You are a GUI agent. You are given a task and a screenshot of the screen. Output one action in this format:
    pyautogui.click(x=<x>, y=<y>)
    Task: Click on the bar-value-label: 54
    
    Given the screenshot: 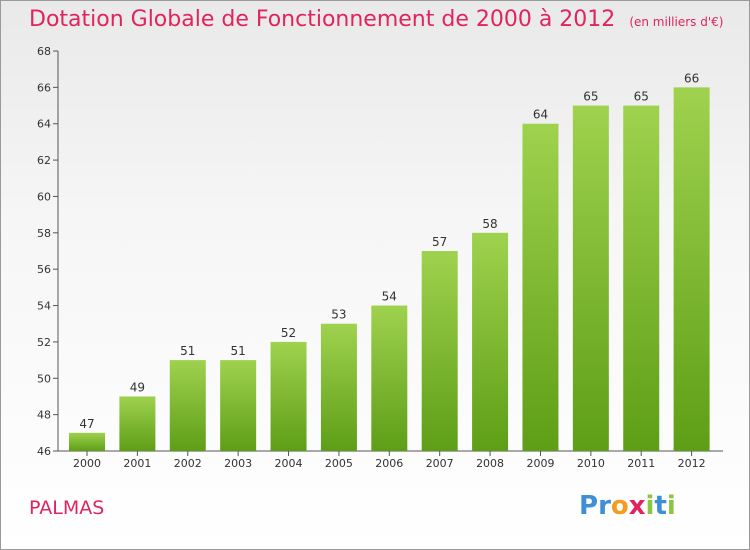 What is the action you would take?
    pyautogui.click(x=389, y=297)
    